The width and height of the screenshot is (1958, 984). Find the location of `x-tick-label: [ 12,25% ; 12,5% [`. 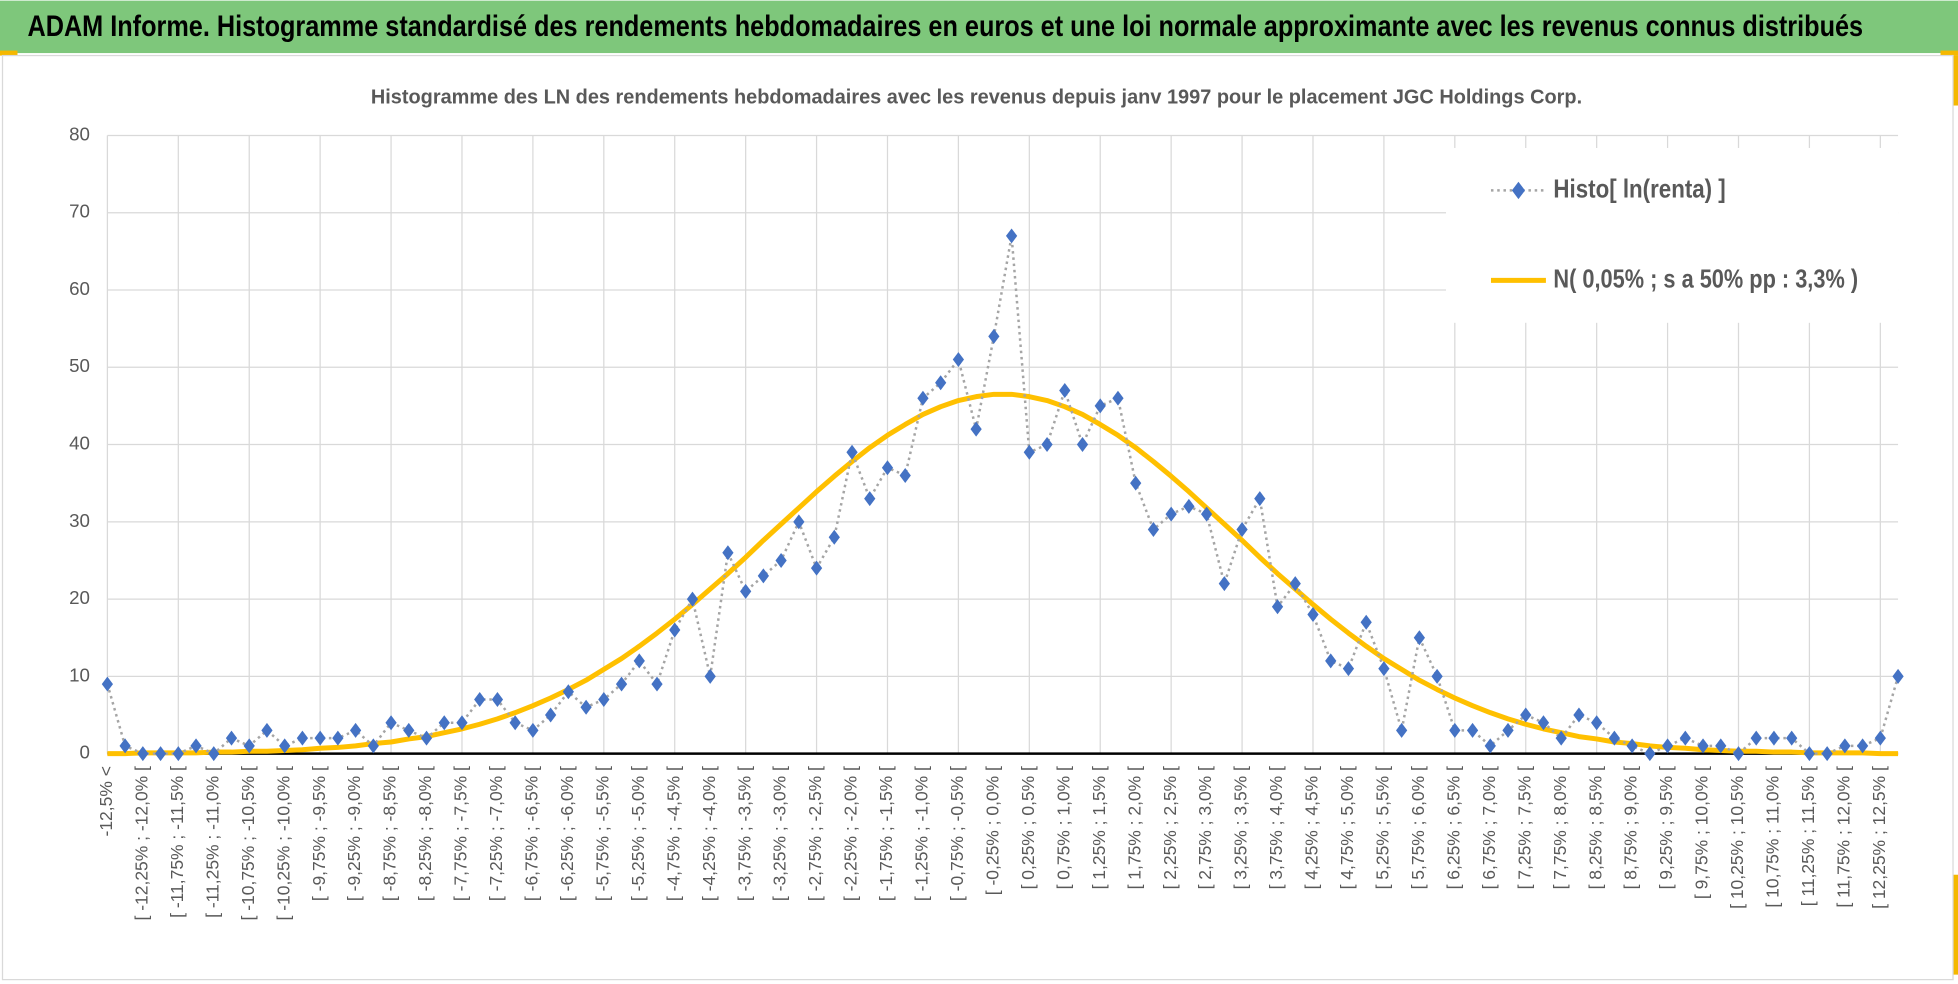

x-tick-label: [ 12,25% ; 12,5% [ is located at coordinates (1879, 837).